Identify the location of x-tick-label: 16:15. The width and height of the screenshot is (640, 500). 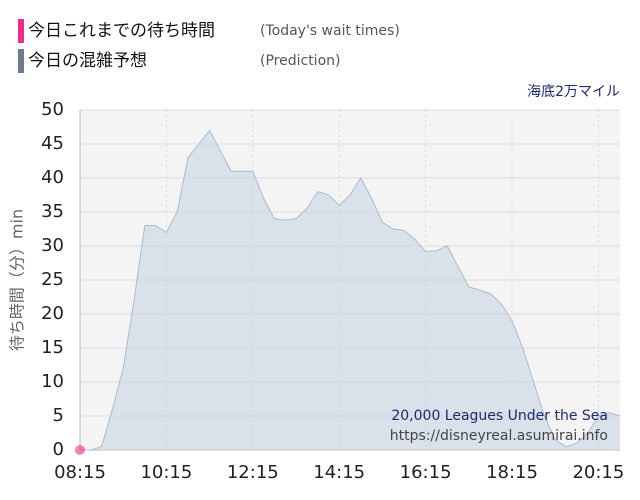
(426, 472).